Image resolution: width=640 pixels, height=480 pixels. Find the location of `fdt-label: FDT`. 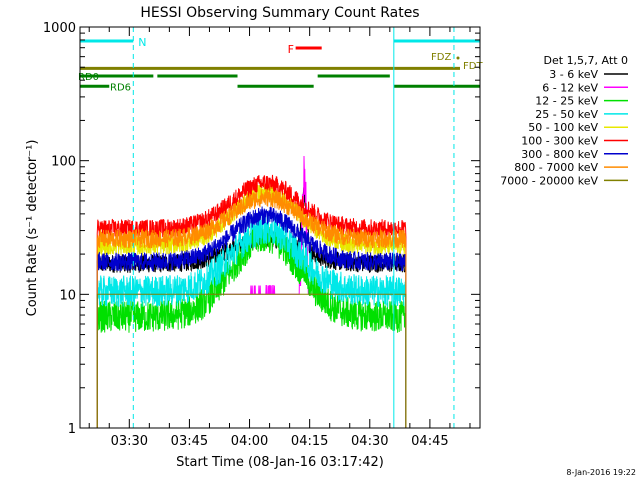

fdt-label: FDT is located at coordinates (473, 66).